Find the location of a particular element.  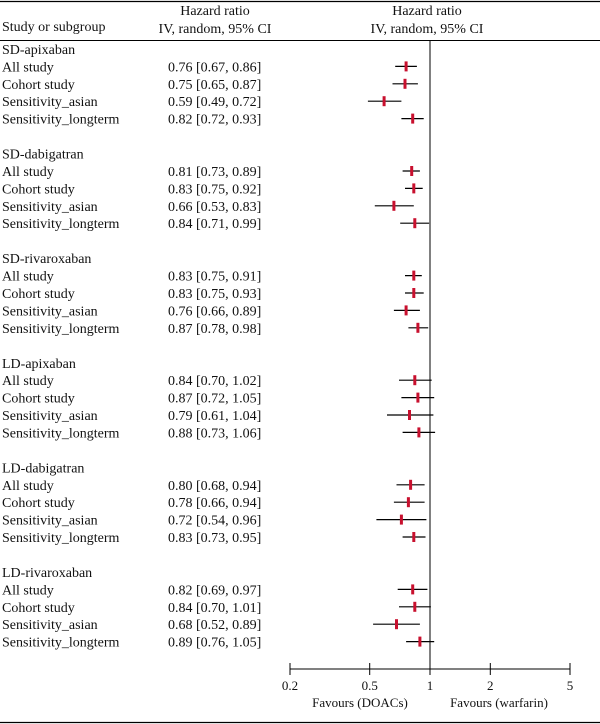

group-heading: LD-apixaban is located at coordinates (39, 364).